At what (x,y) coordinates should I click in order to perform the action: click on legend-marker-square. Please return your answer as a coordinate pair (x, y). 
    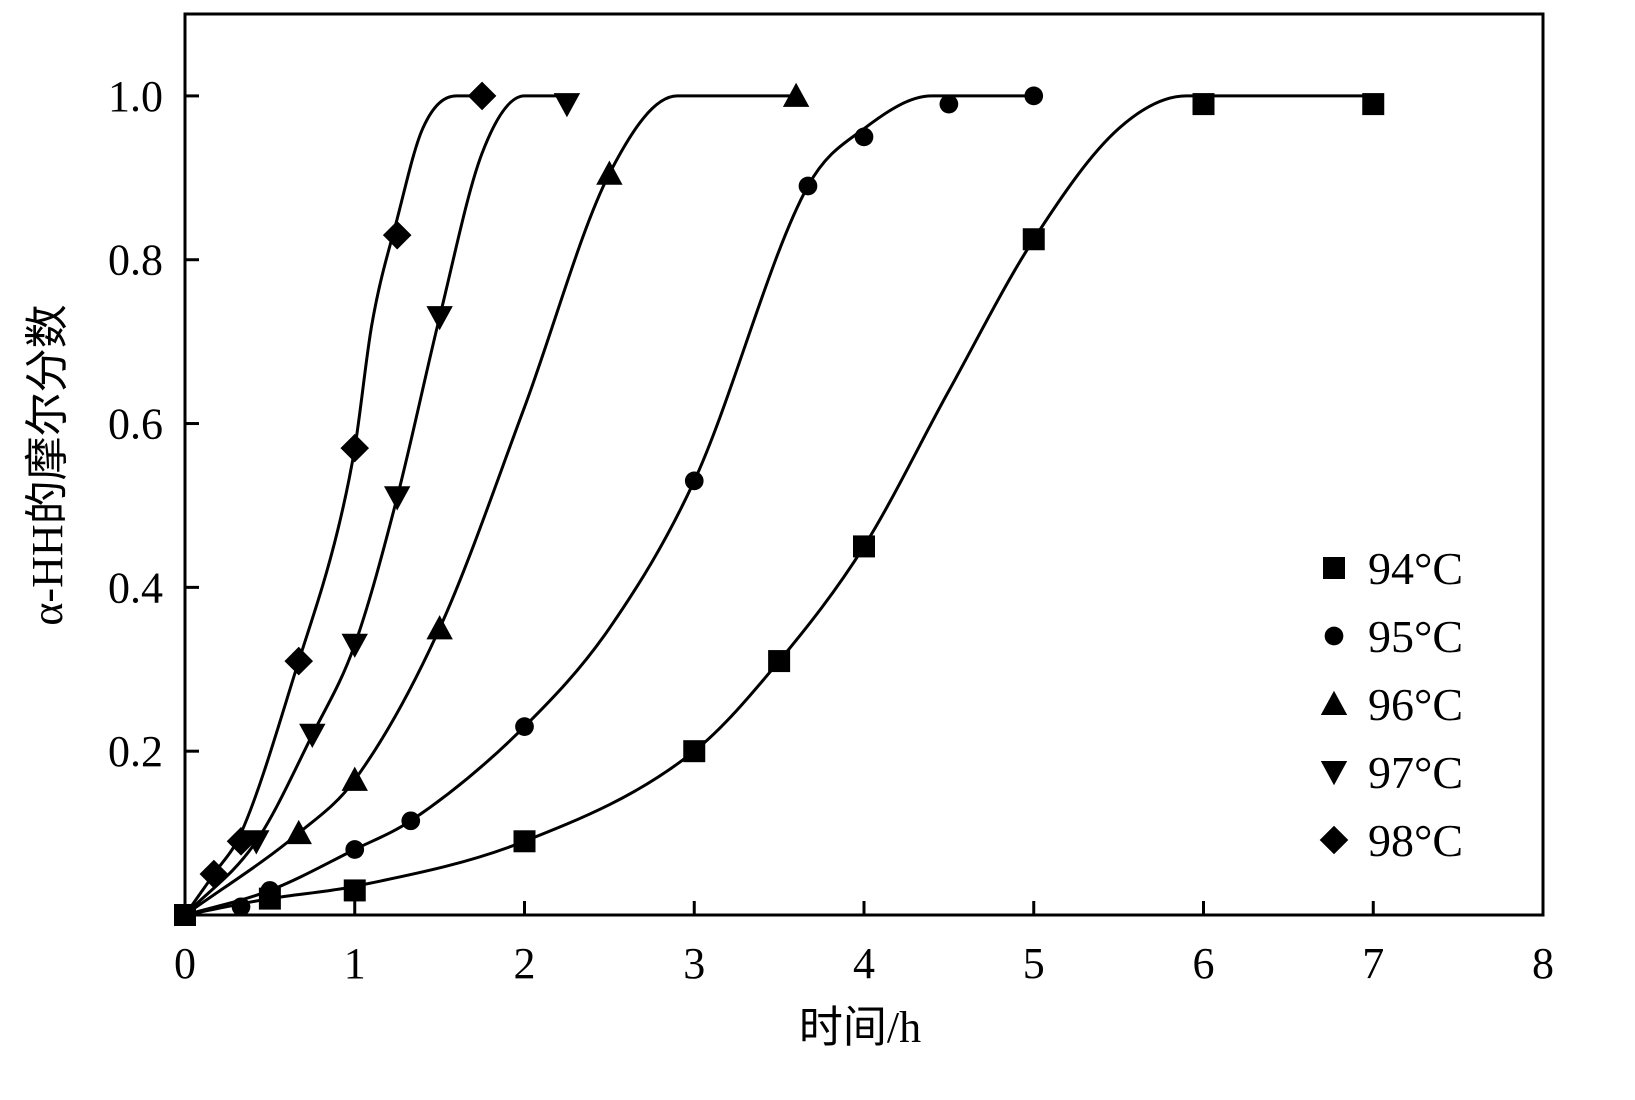
    Looking at the image, I should click on (1334, 568).